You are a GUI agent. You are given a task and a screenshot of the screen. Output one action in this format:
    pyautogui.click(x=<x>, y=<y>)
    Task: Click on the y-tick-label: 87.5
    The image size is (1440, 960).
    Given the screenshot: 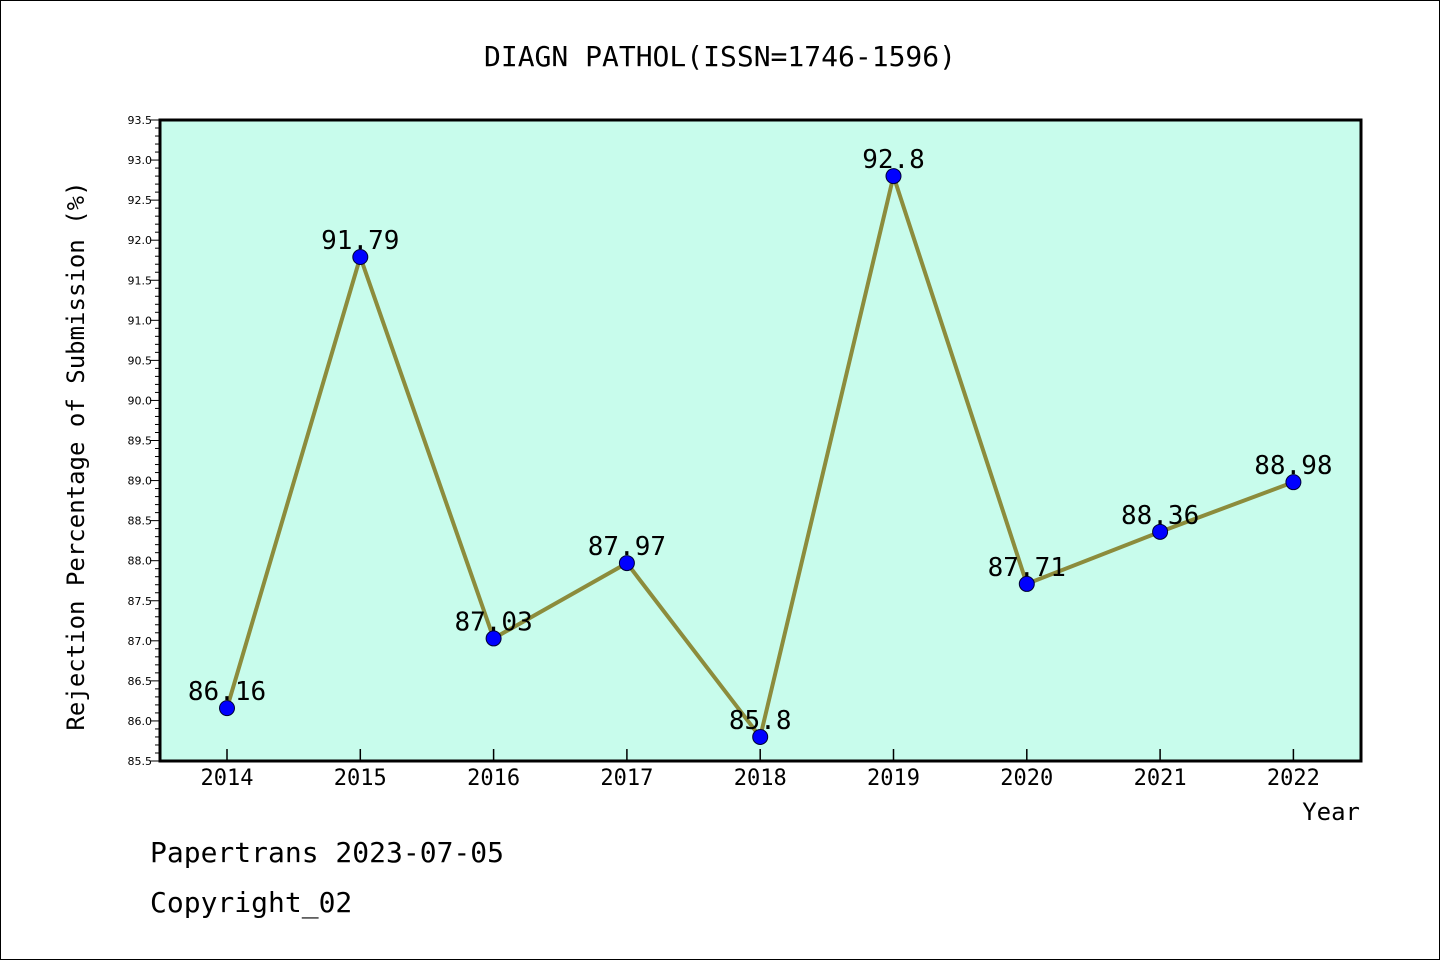 What is the action you would take?
    pyautogui.click(x=140, y=601)
    